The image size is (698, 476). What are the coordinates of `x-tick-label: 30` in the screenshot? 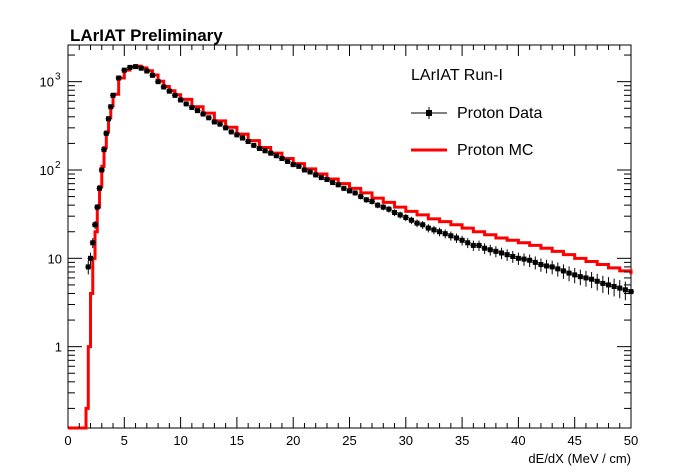 It's located at (406, 440).